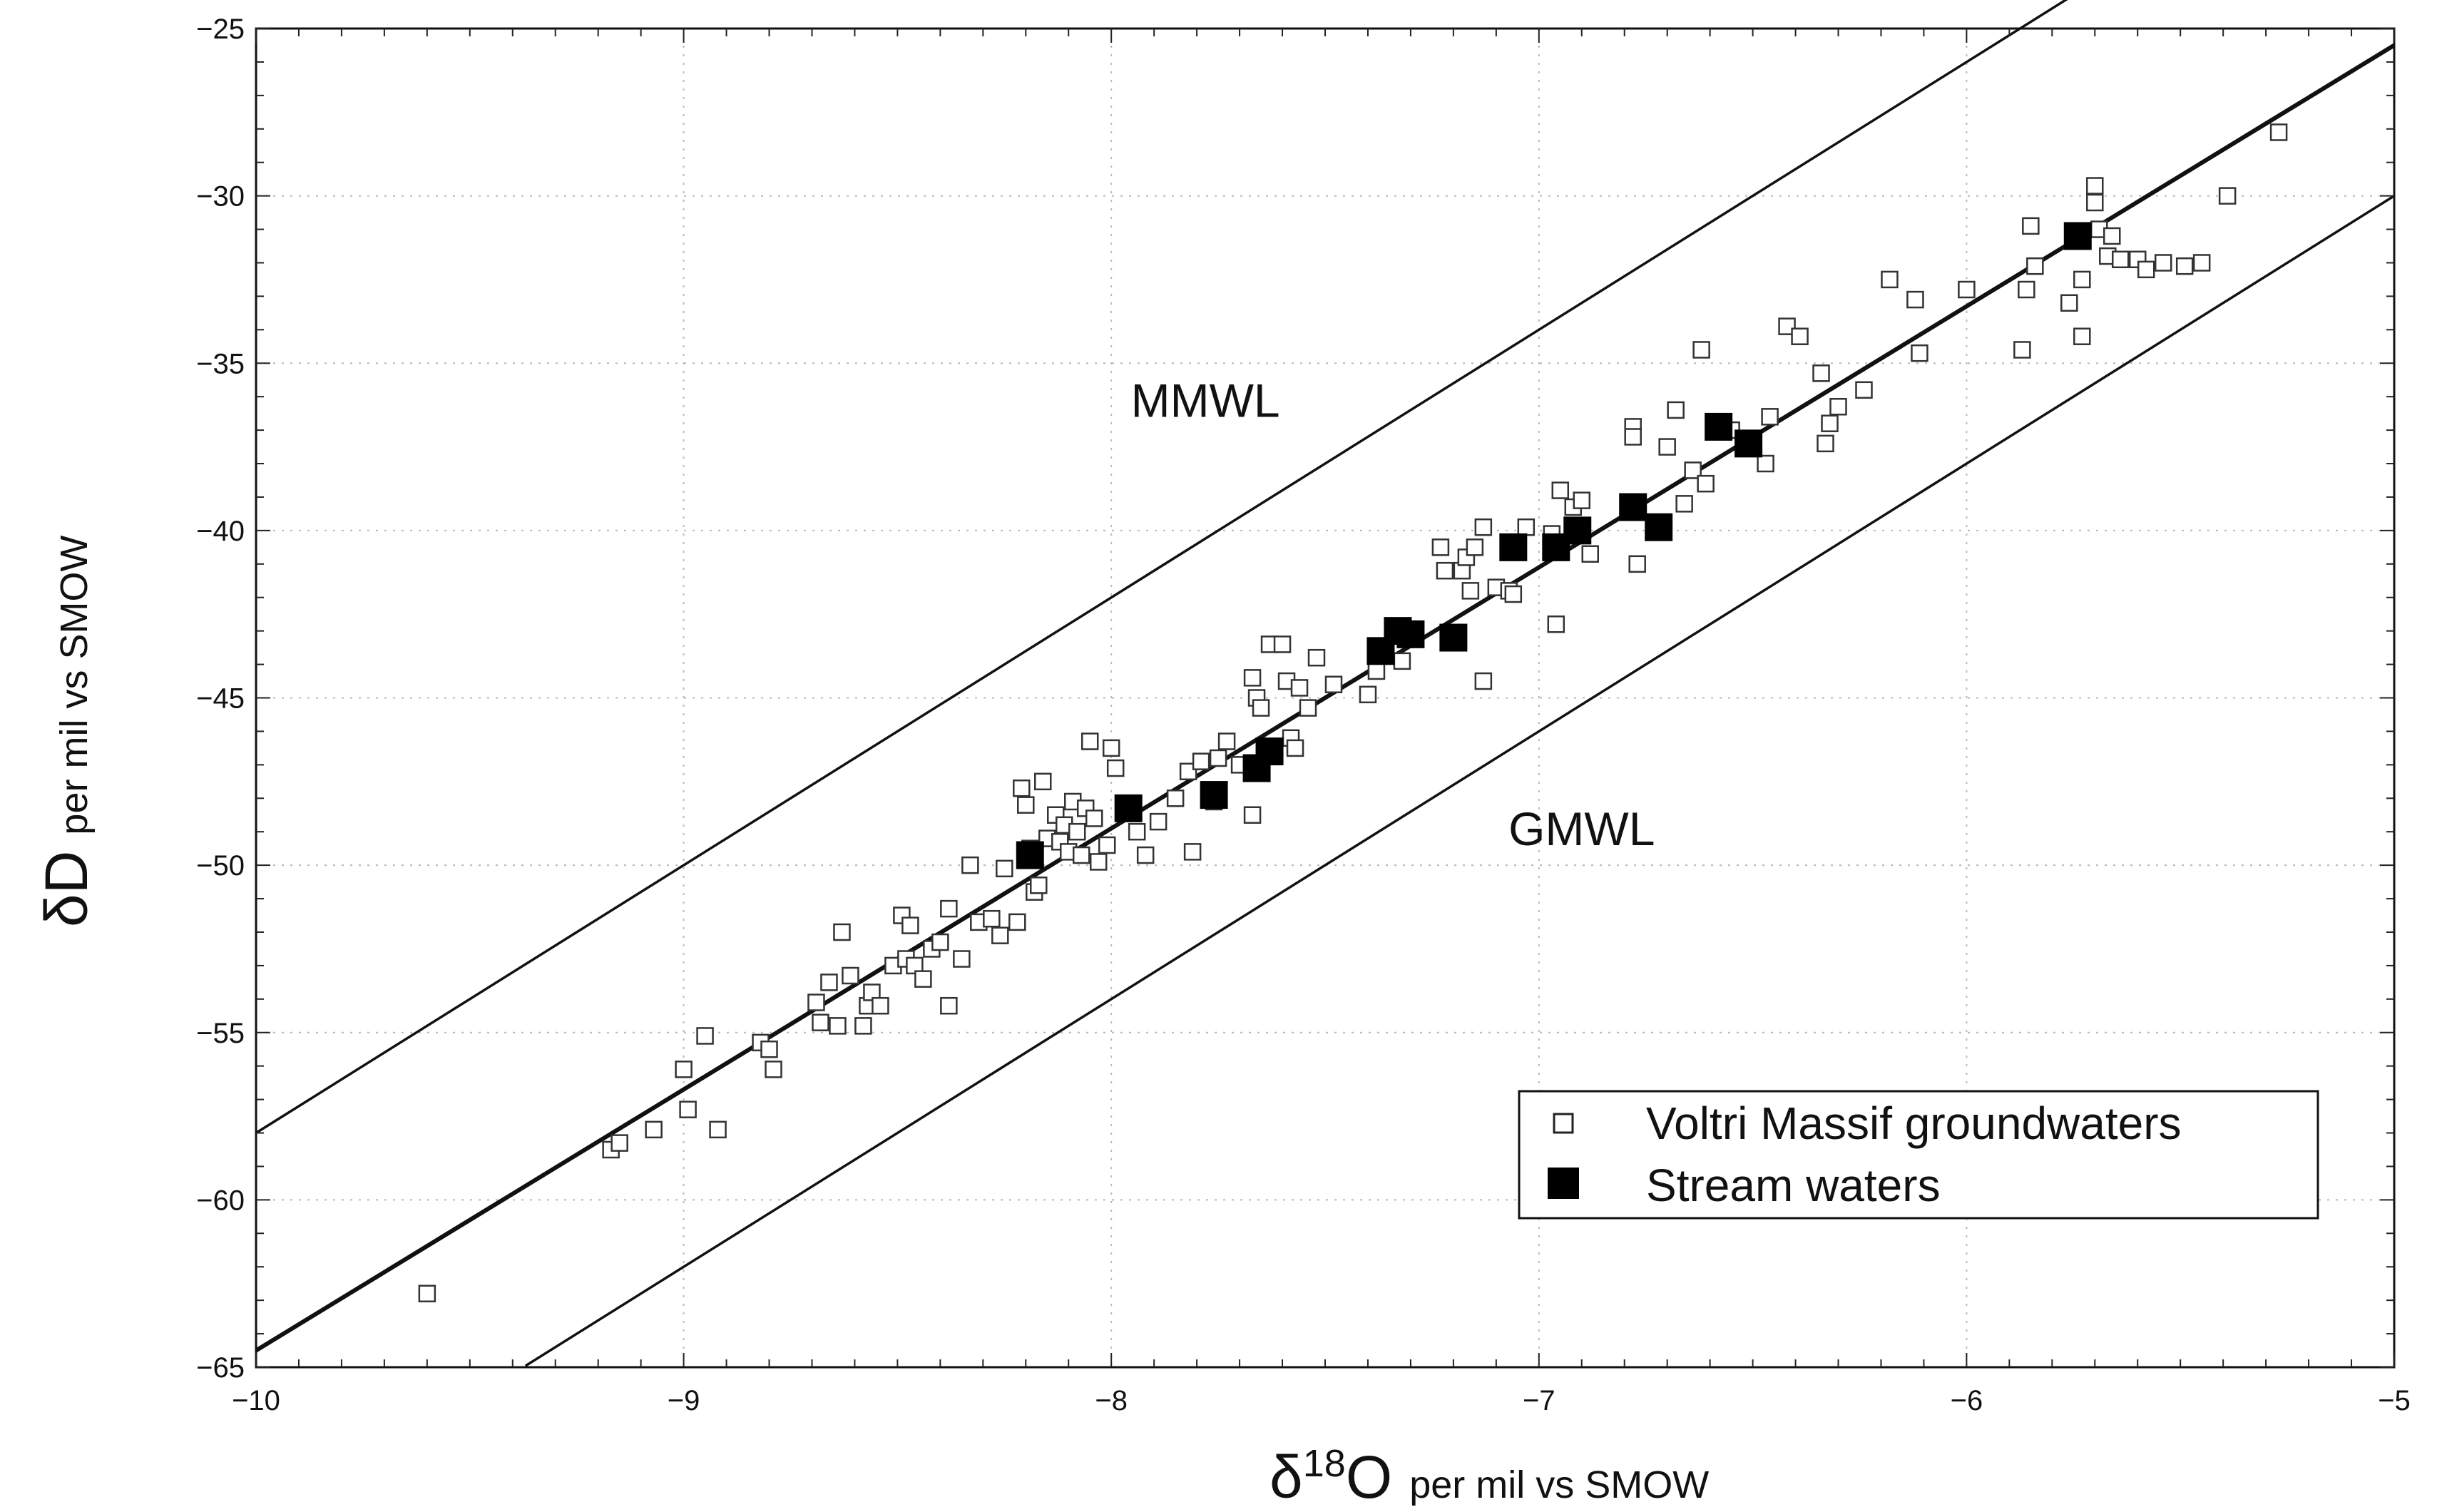  I want to click on x-tick-label: −7, so click(1539, 1400).